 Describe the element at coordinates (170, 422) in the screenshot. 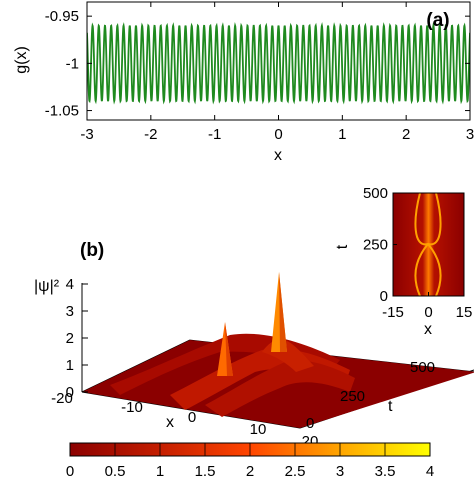

I see `x-axis-label-3d: x` at that location.